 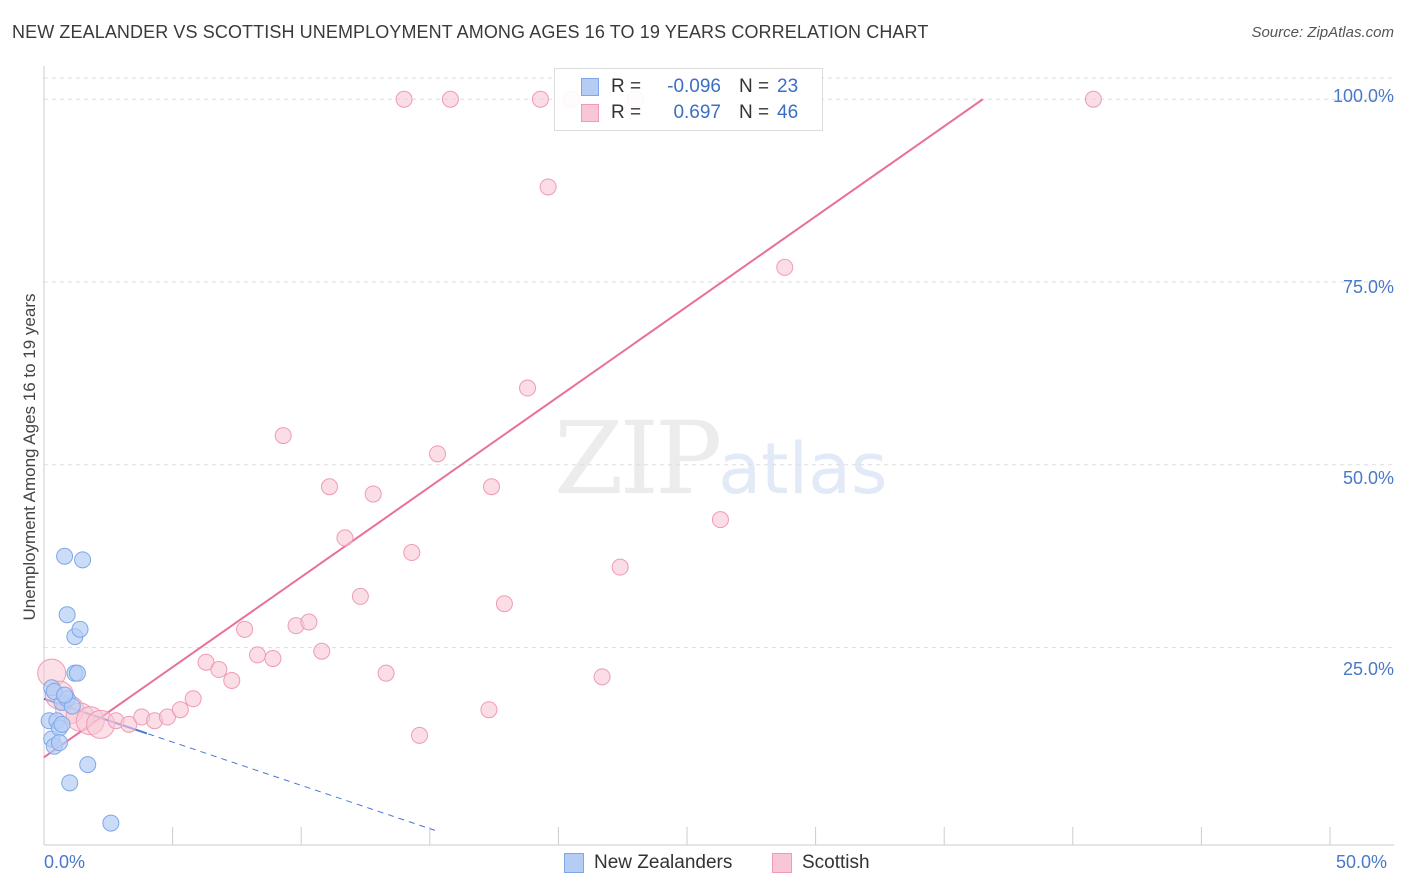 I want to click on legend-swatch-blue, so click(x=574, y=863).